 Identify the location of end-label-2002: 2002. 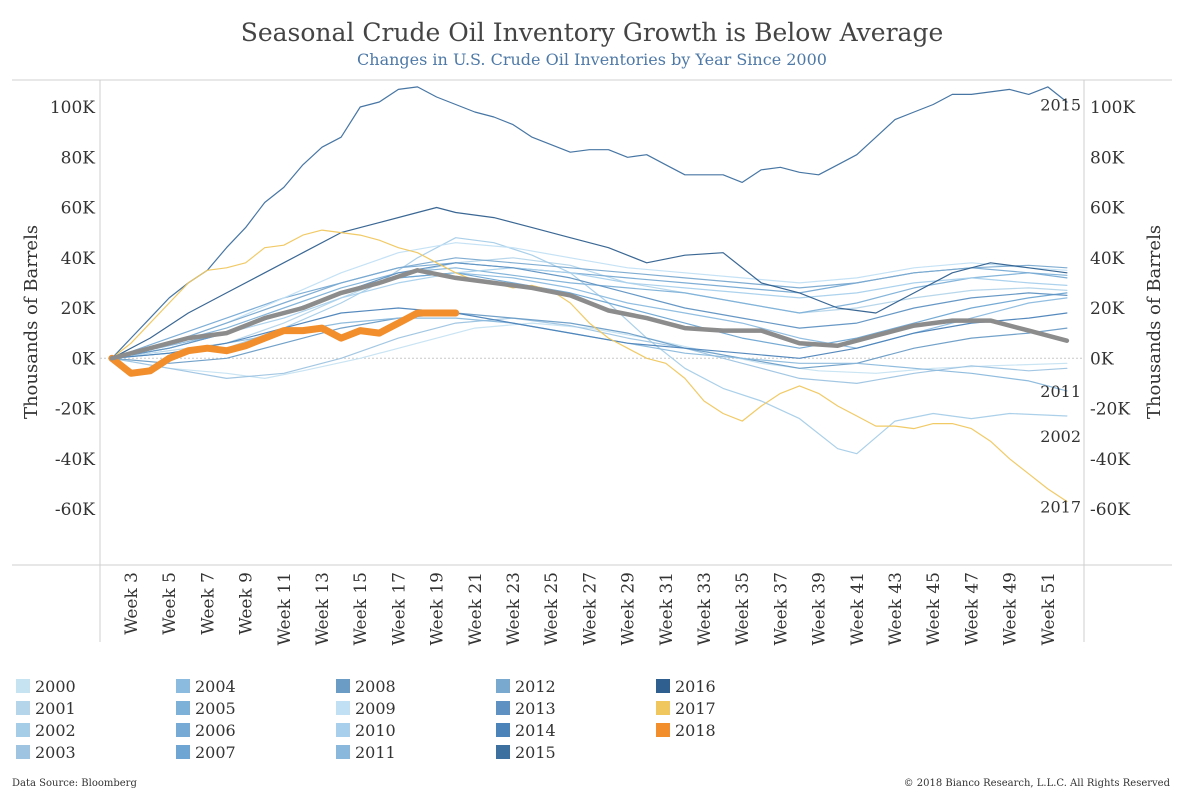
(1060, 436).